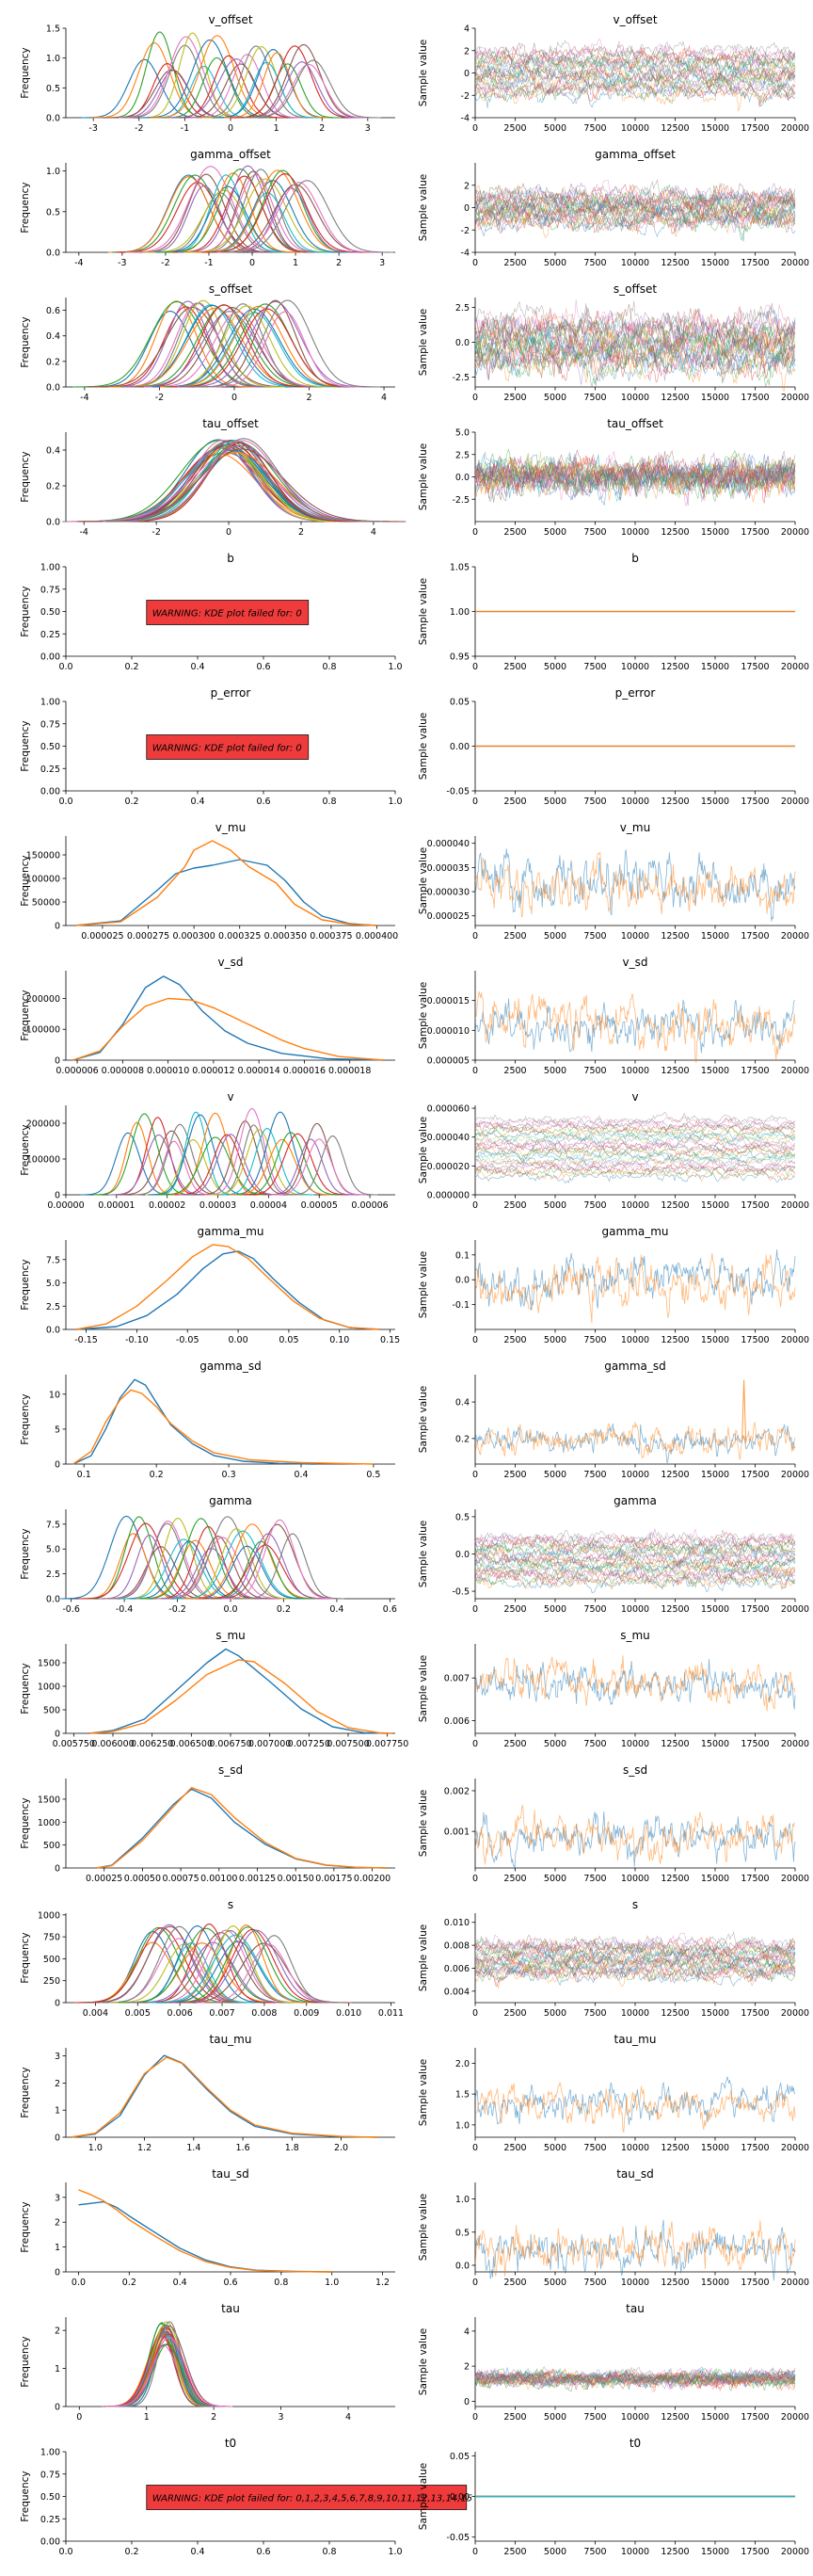 The height and width of the screenshot is (2576, 813). What do you see at coordinates (448, 1061) in the screenshot?
I see `y-tick-label: 0.000005` at bounding box center [448, 1061].